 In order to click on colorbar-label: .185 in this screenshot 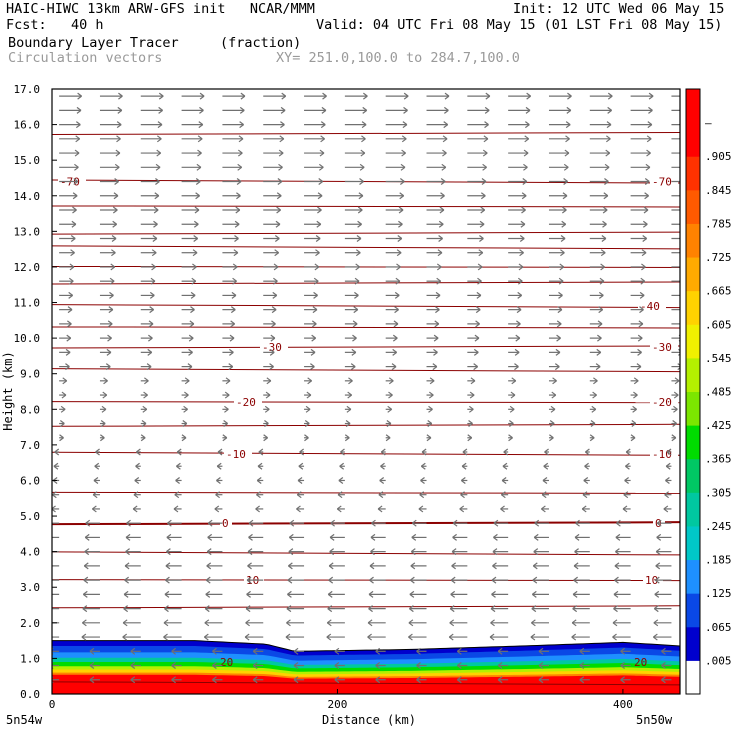, I will do `click(718, 560)`.